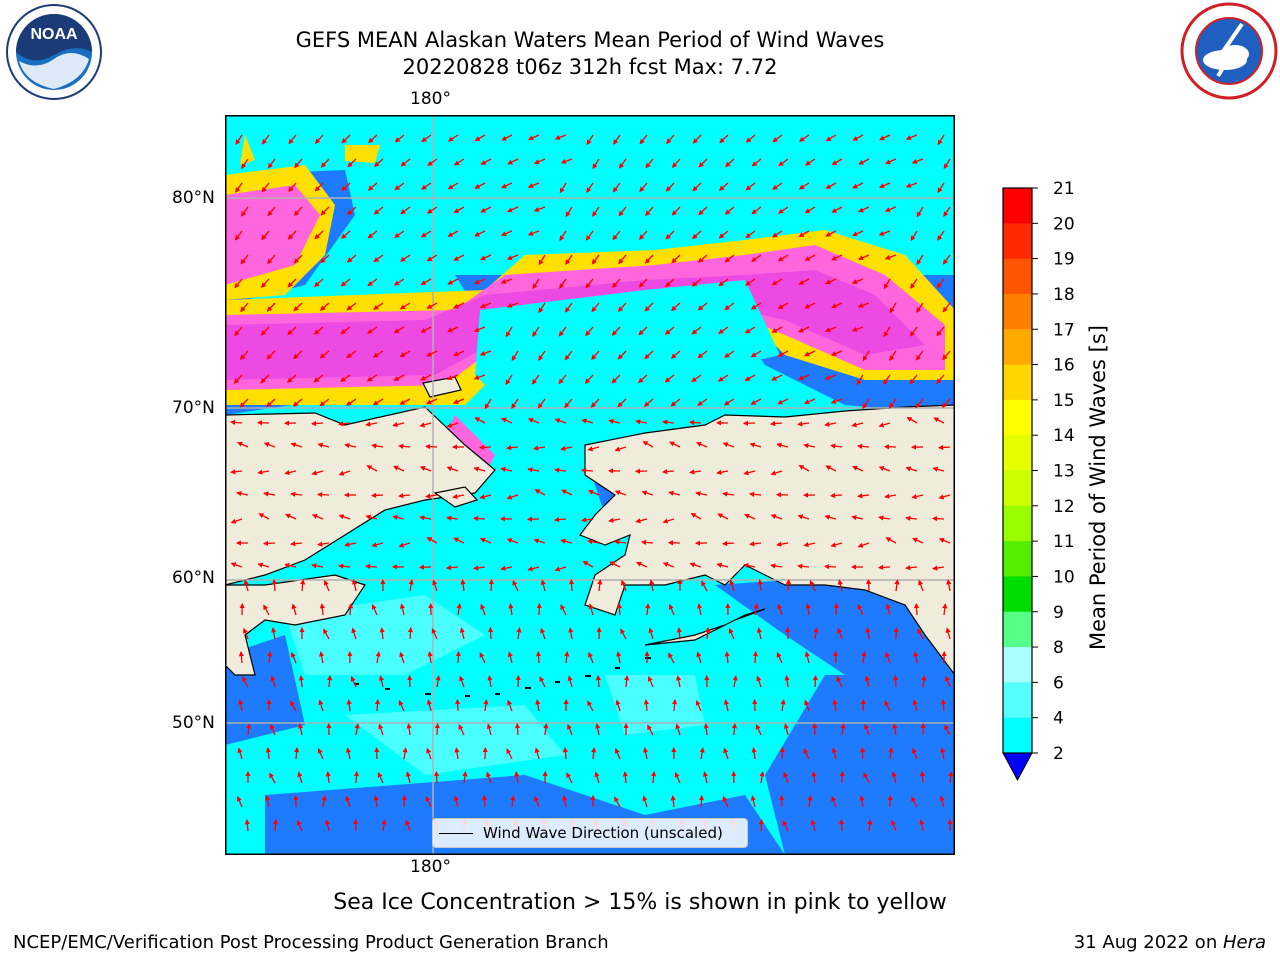 The image size is (1280, 960). Describe the element at coordinates (1098, 487) in the screenshot. I see `colorbar-label: Mean Period of Wind Waves [s]` at that location.